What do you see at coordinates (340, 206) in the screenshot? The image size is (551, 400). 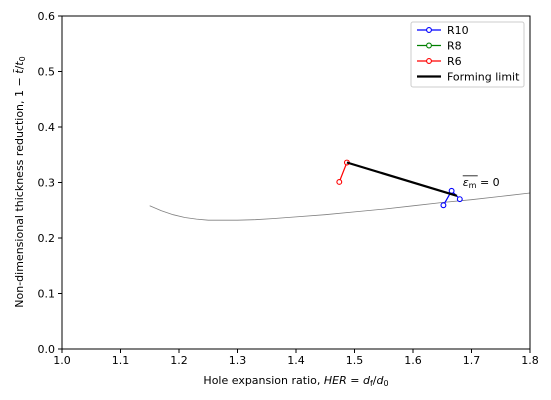 I see `reference-curve` at bounding box center [340, 206].